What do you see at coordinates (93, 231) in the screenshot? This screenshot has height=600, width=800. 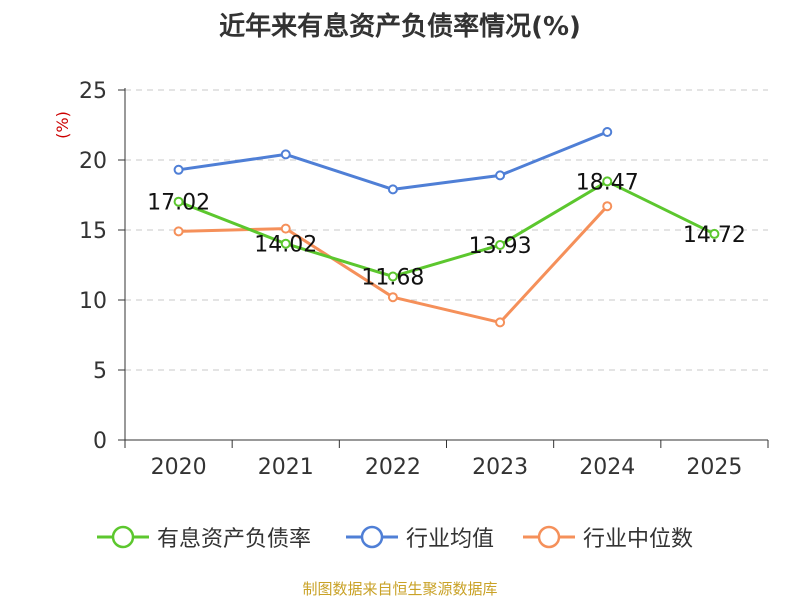 I see `y-tick-label: 15` at bounding box center [93, 231].